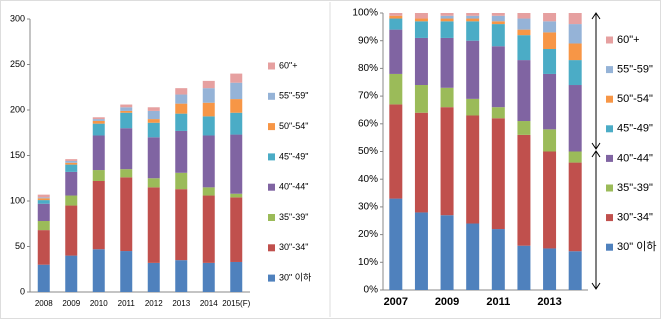 The image size is (661, 319). What do you see at coordinates (17, 64) in the screenshot?
I see `y-tick-label: 250` at bounding box center [17, 64].